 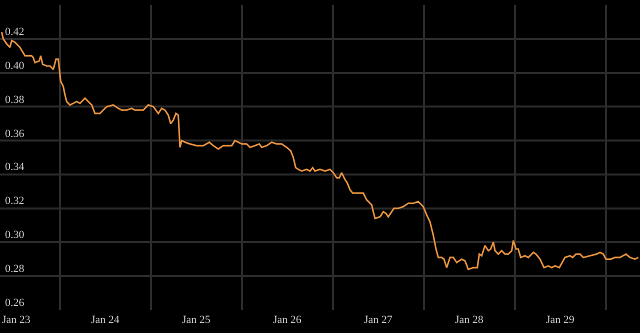 I want to click on x-tick-label: Jan 28, so click(x=469, y=320).